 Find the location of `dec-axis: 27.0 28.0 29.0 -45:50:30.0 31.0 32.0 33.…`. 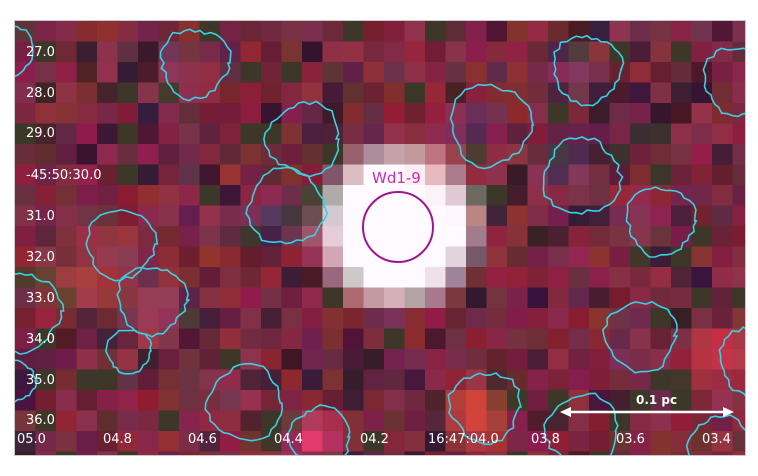

dec-axis: 27.0 28.0 29.0 -45:50:30.0 31.0 32.0 33.… is located at coordinates (63, 236).